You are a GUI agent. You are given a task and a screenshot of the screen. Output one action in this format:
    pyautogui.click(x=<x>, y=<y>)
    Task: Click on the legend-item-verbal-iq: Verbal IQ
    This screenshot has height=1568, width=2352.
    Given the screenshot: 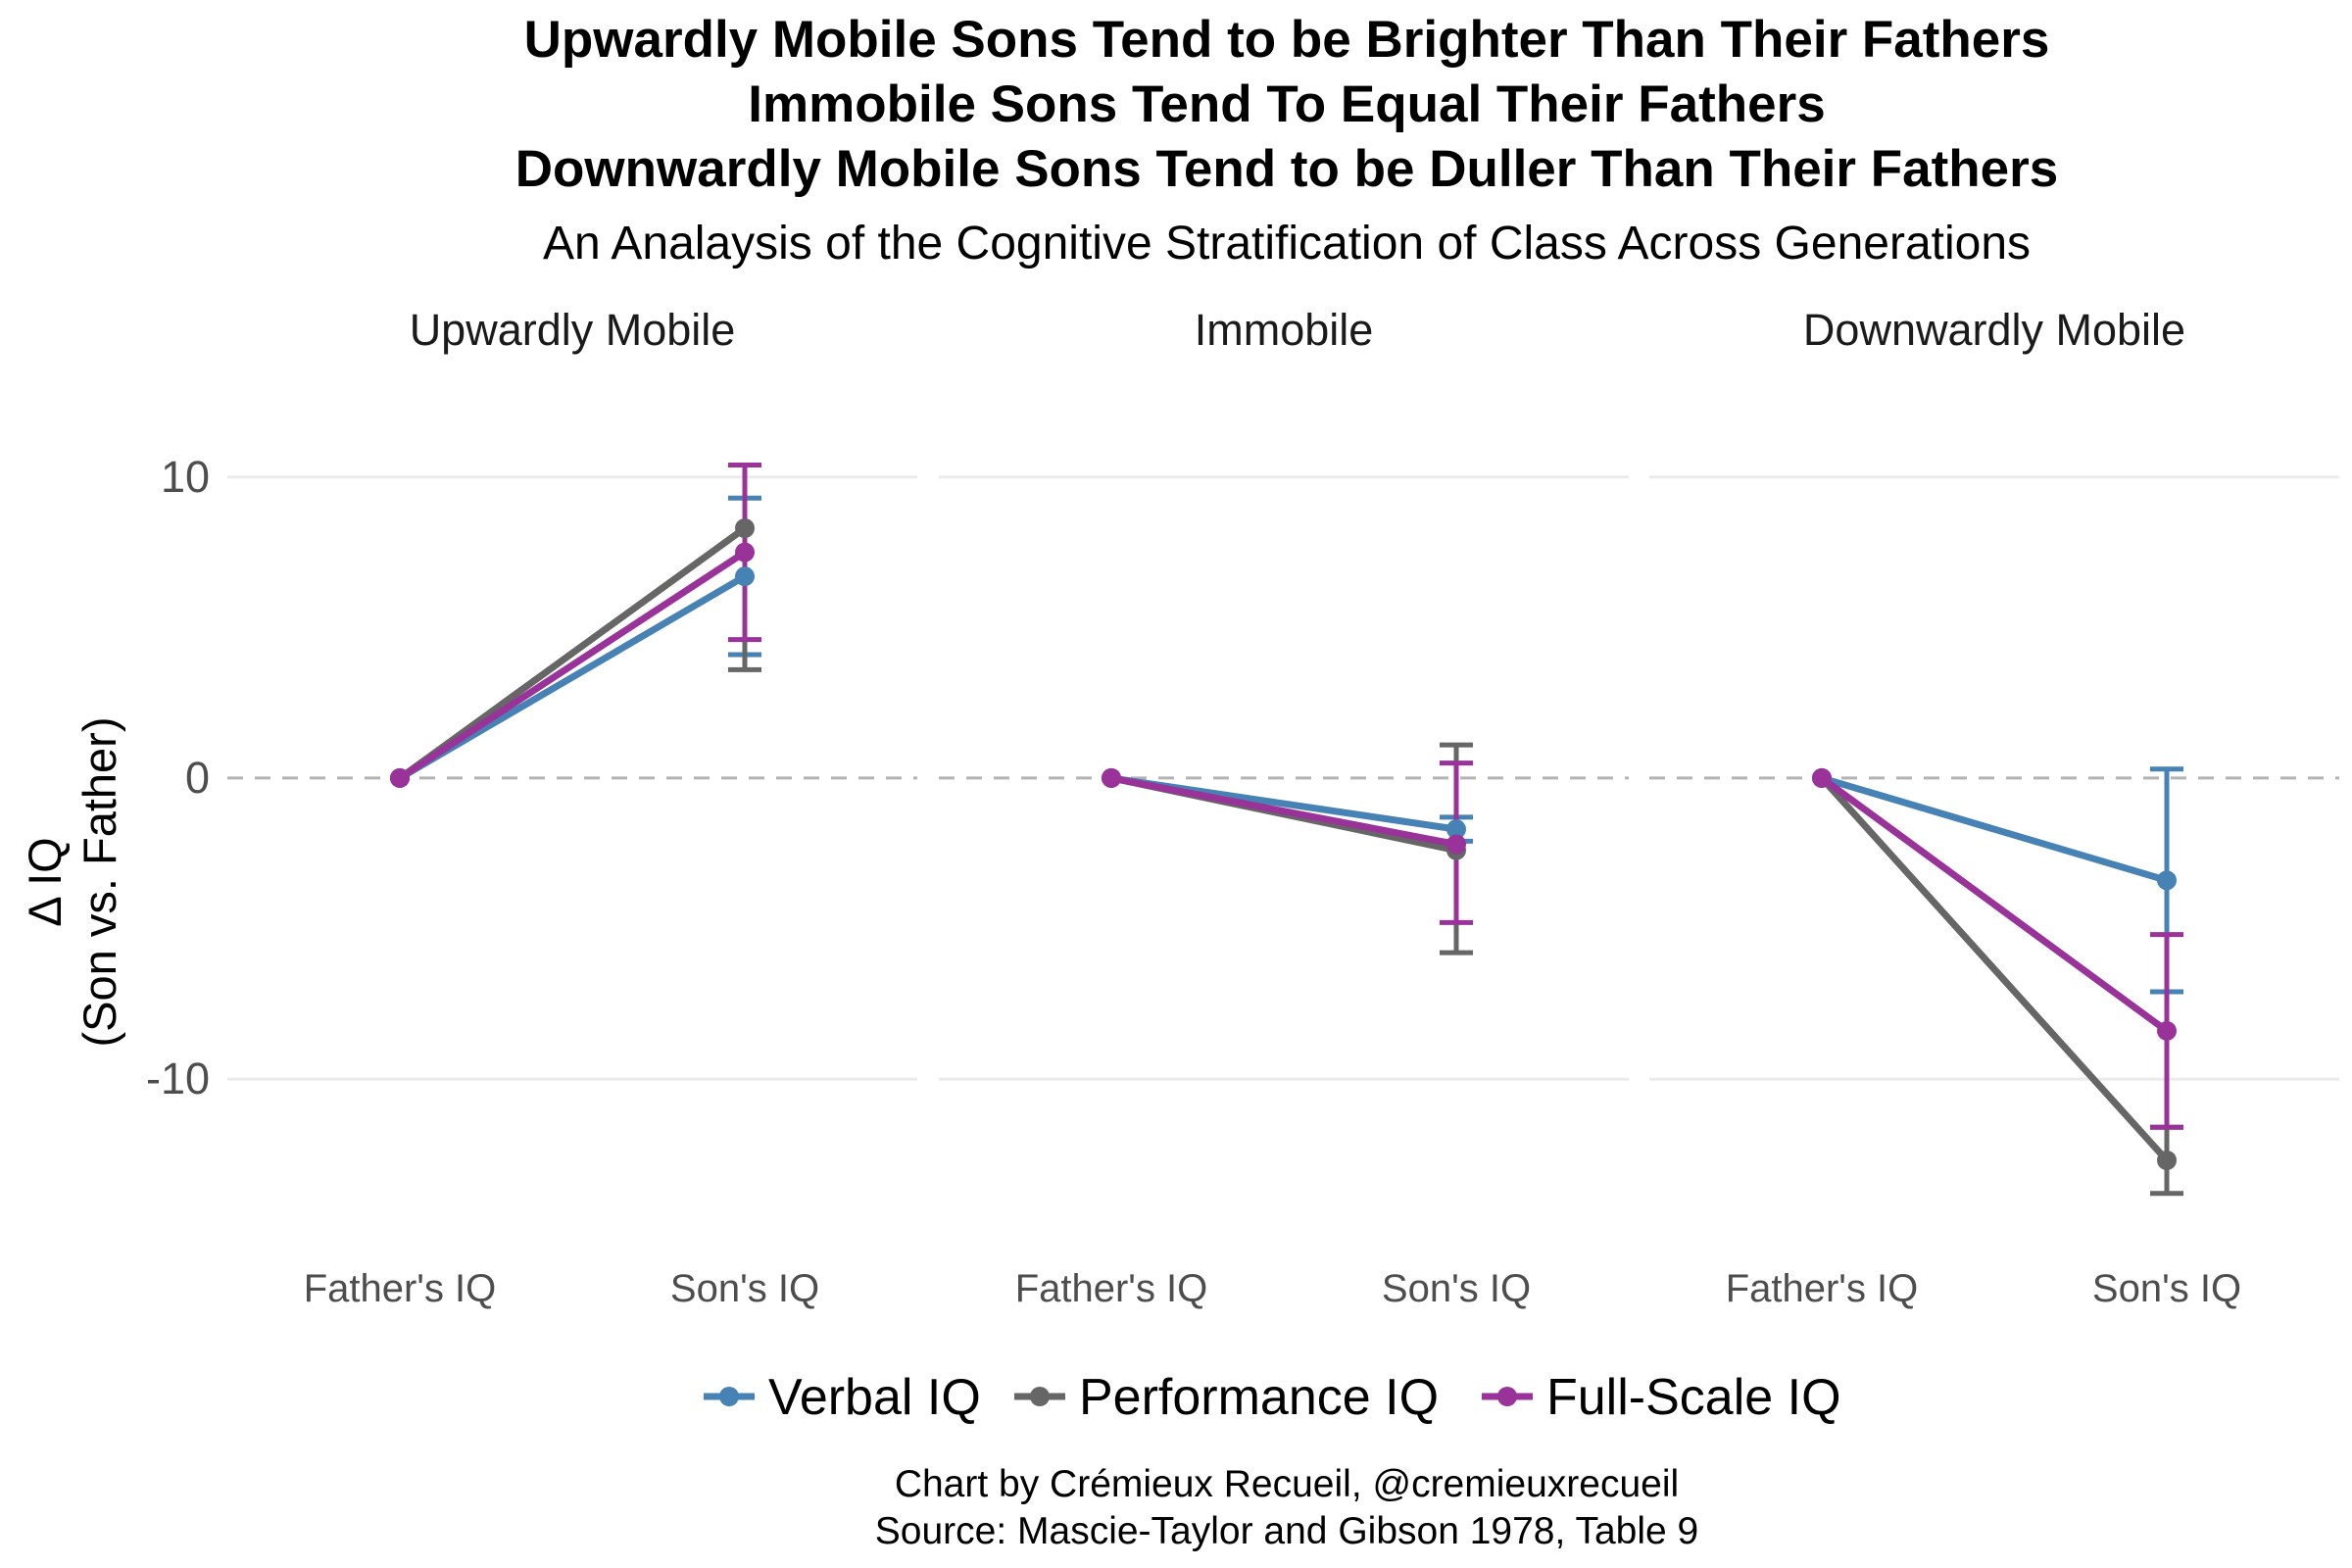 What is the action you would take?
    pyautogui.click(x=842, y=1397)
    